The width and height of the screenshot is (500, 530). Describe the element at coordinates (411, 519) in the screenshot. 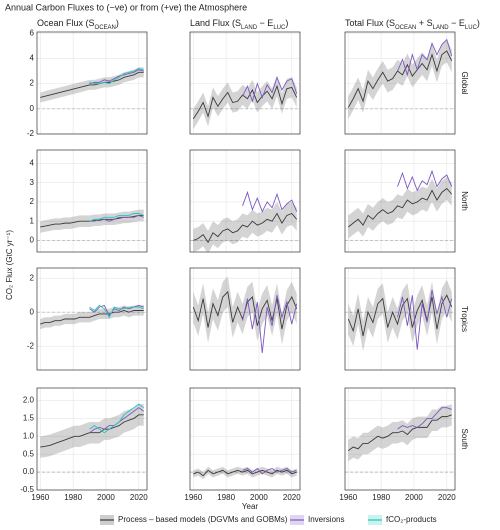

I see `legend-label: fCO₂-products` at that location.